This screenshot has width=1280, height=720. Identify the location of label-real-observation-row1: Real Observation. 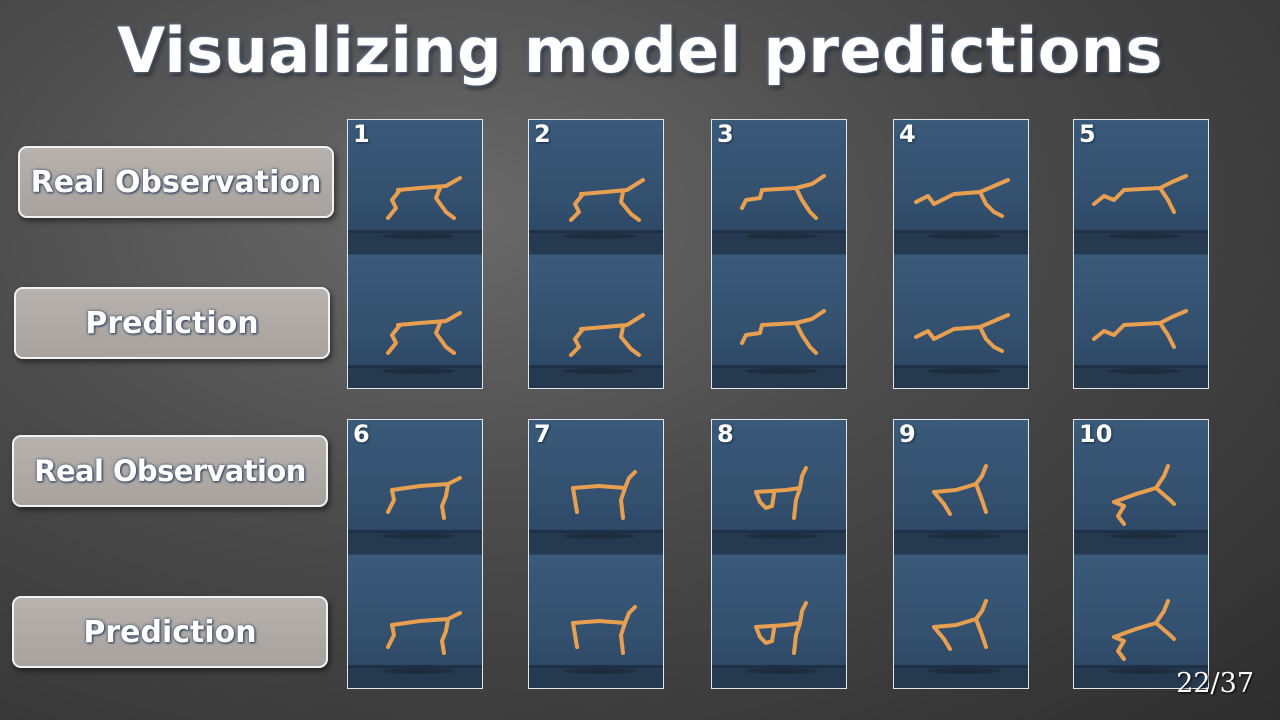
(176, 182).